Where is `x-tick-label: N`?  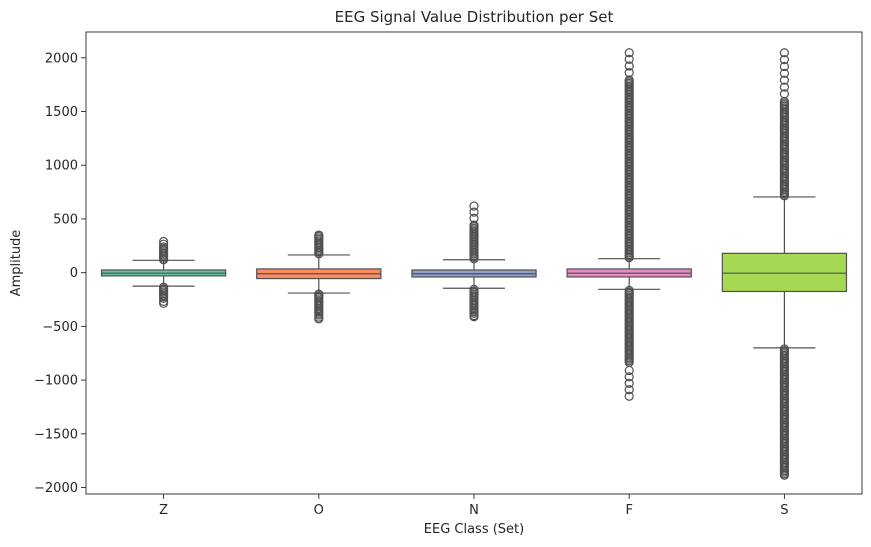
x-tick-label: N is located at coordinates (474, 510).